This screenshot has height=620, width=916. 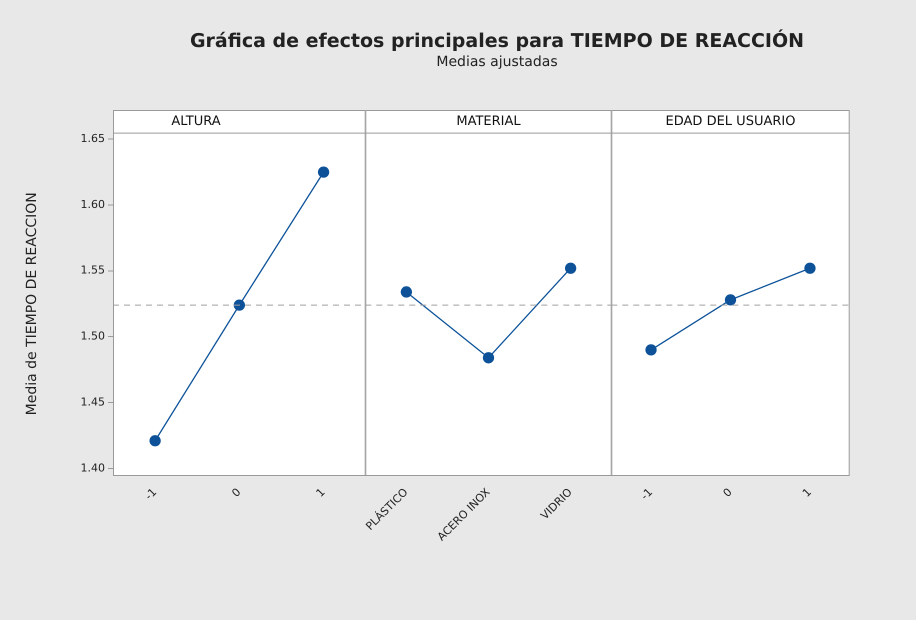 I want to click on y-axis-title: Media de TIEMPO DE REACCION, so click(x=32, y=304).